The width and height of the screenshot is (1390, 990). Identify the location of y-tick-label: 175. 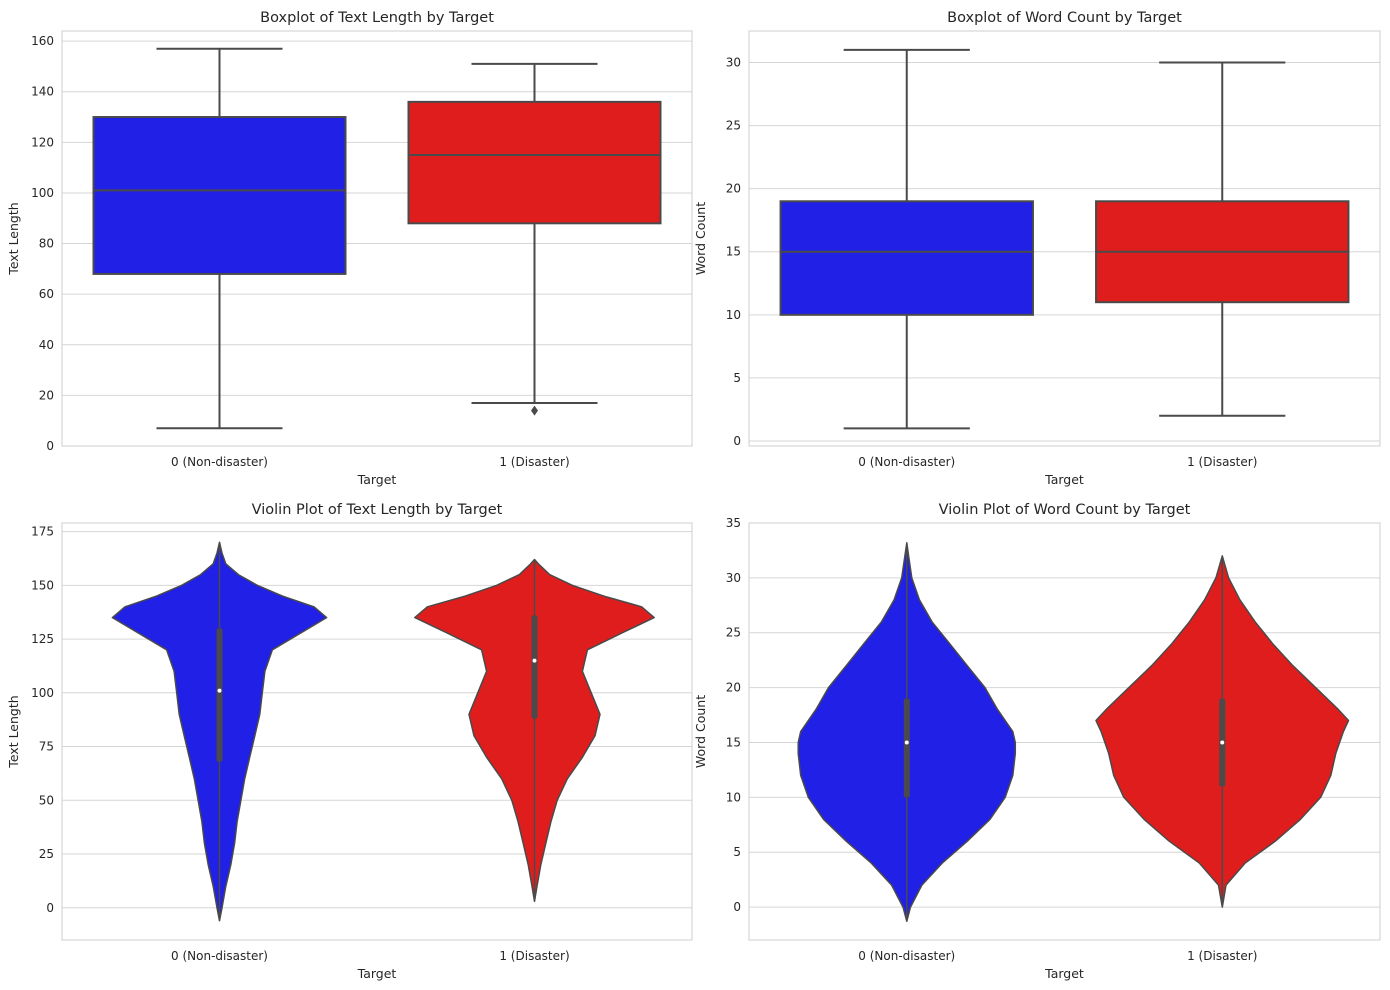
(42, 532).